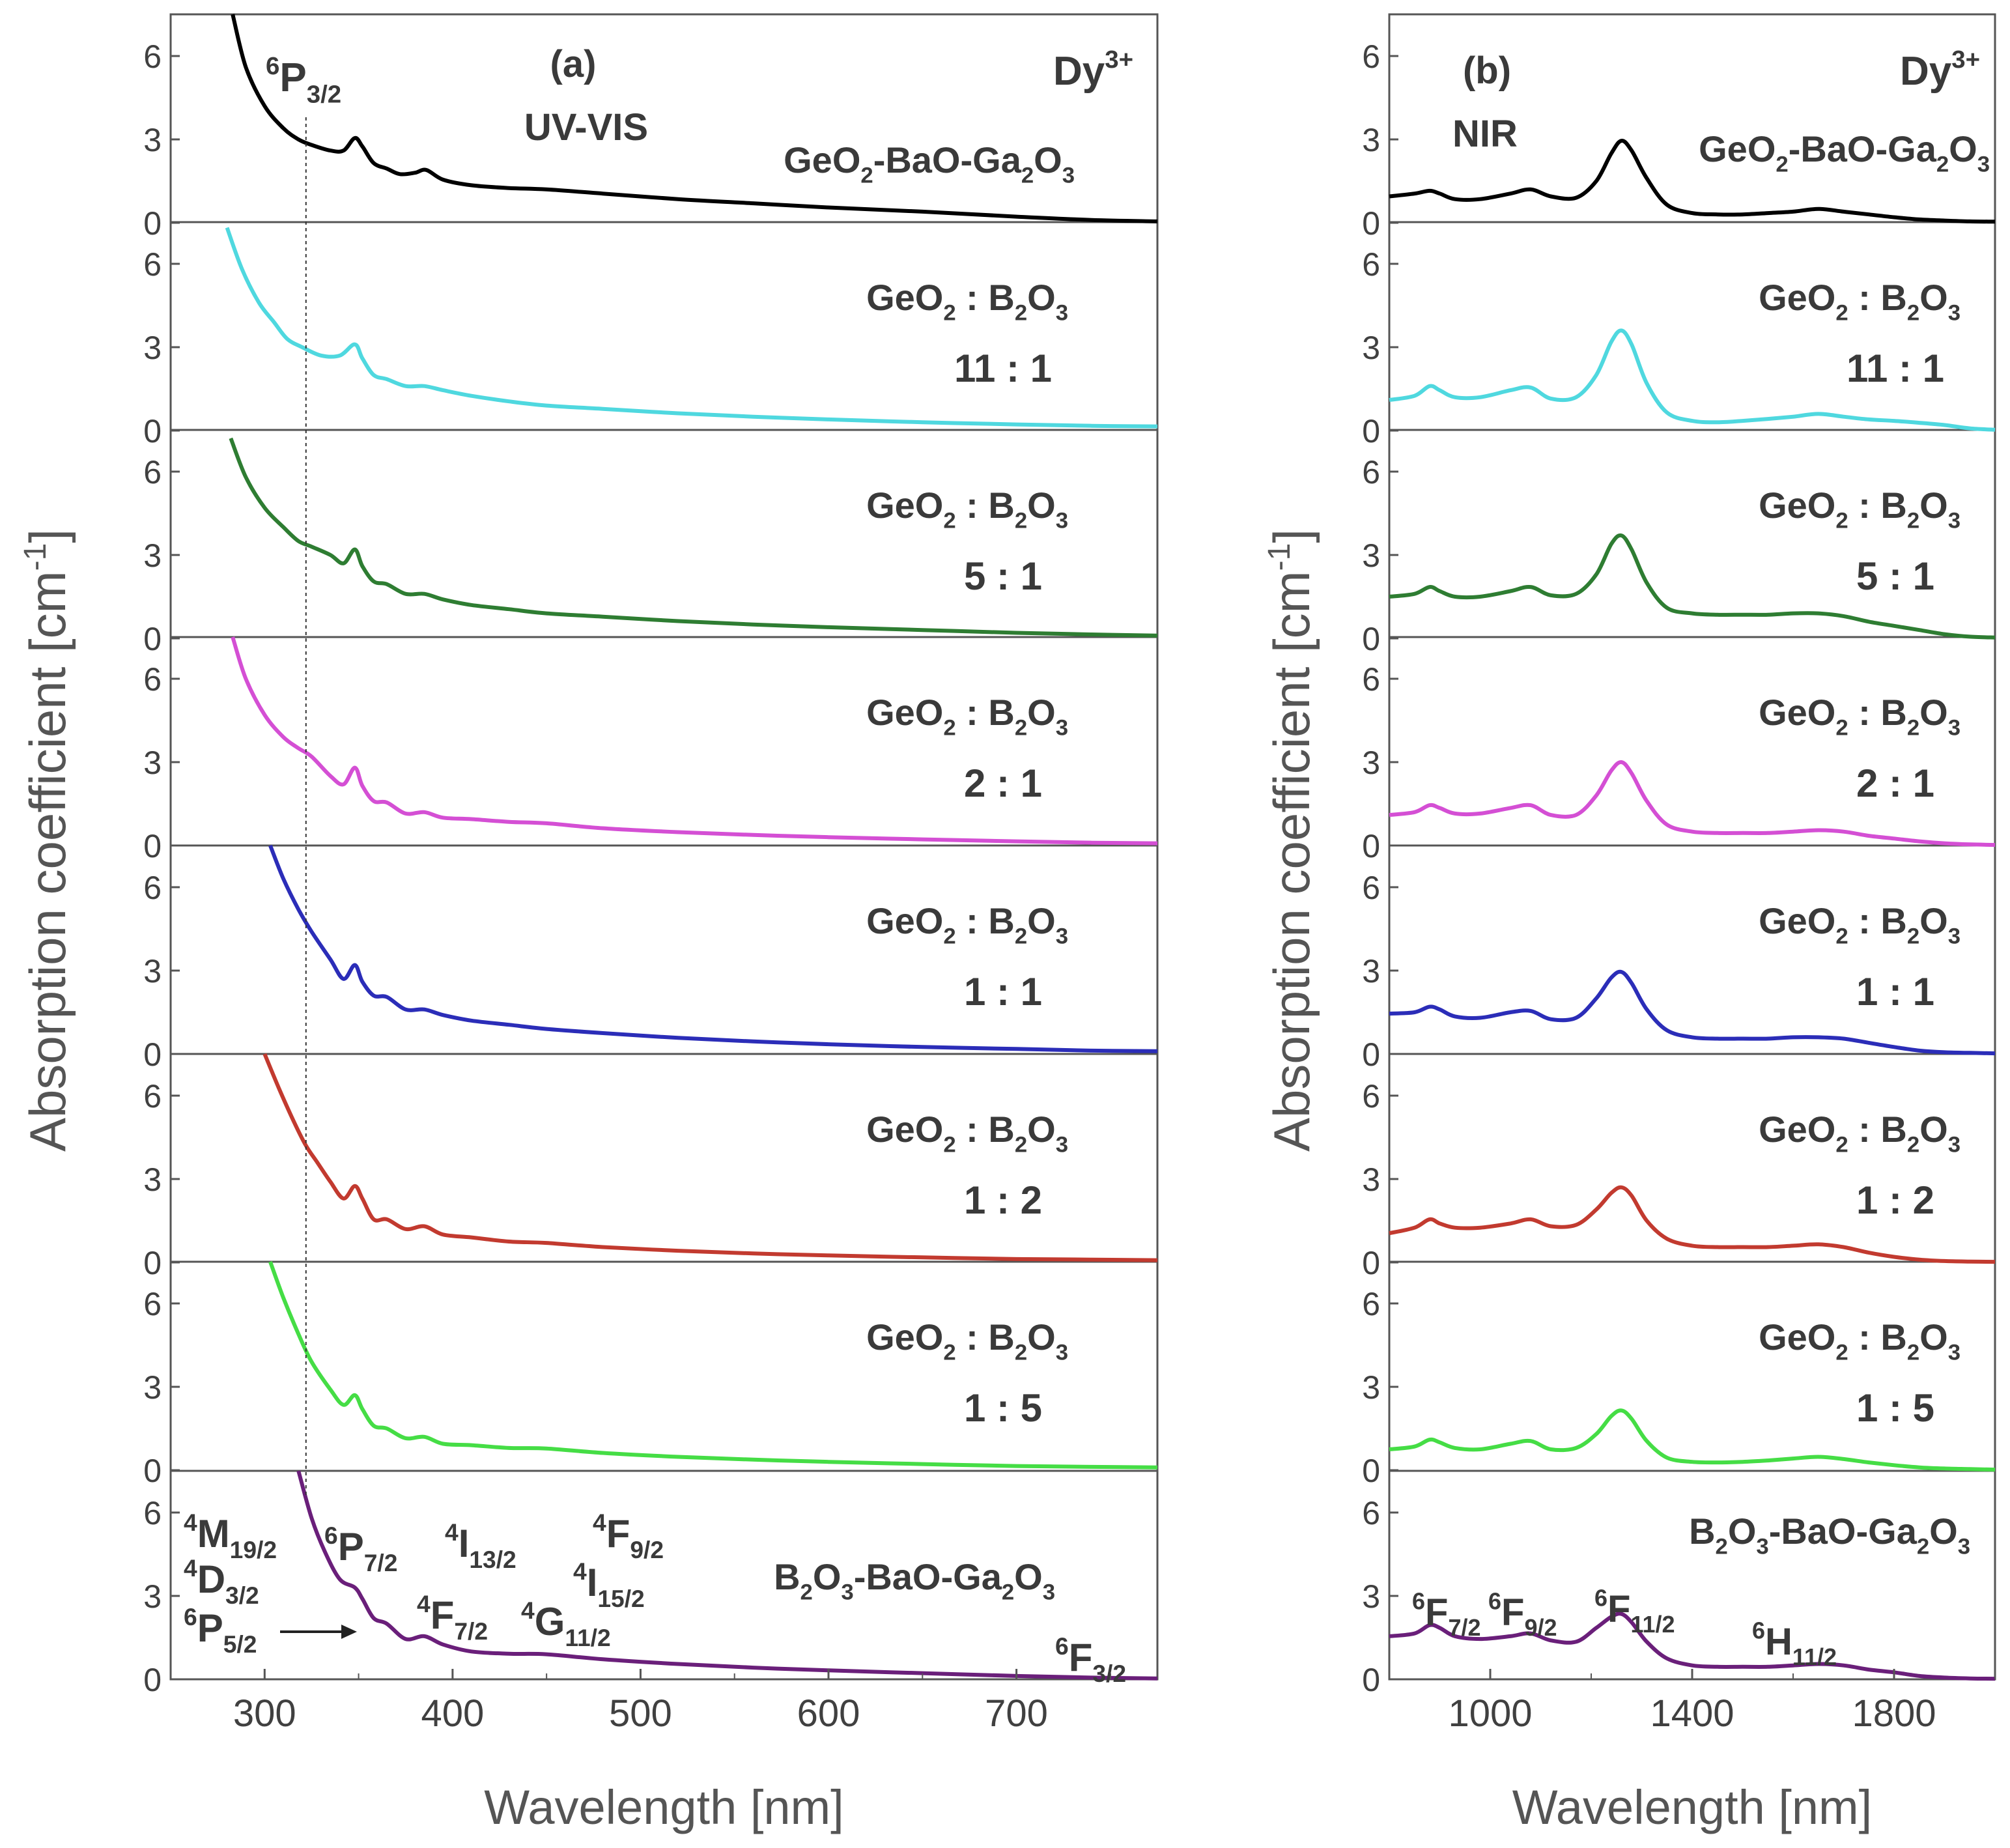  Describe the element at coordinates (573, 64) in the screenshot. I see `panel-label: (a)` at that location.